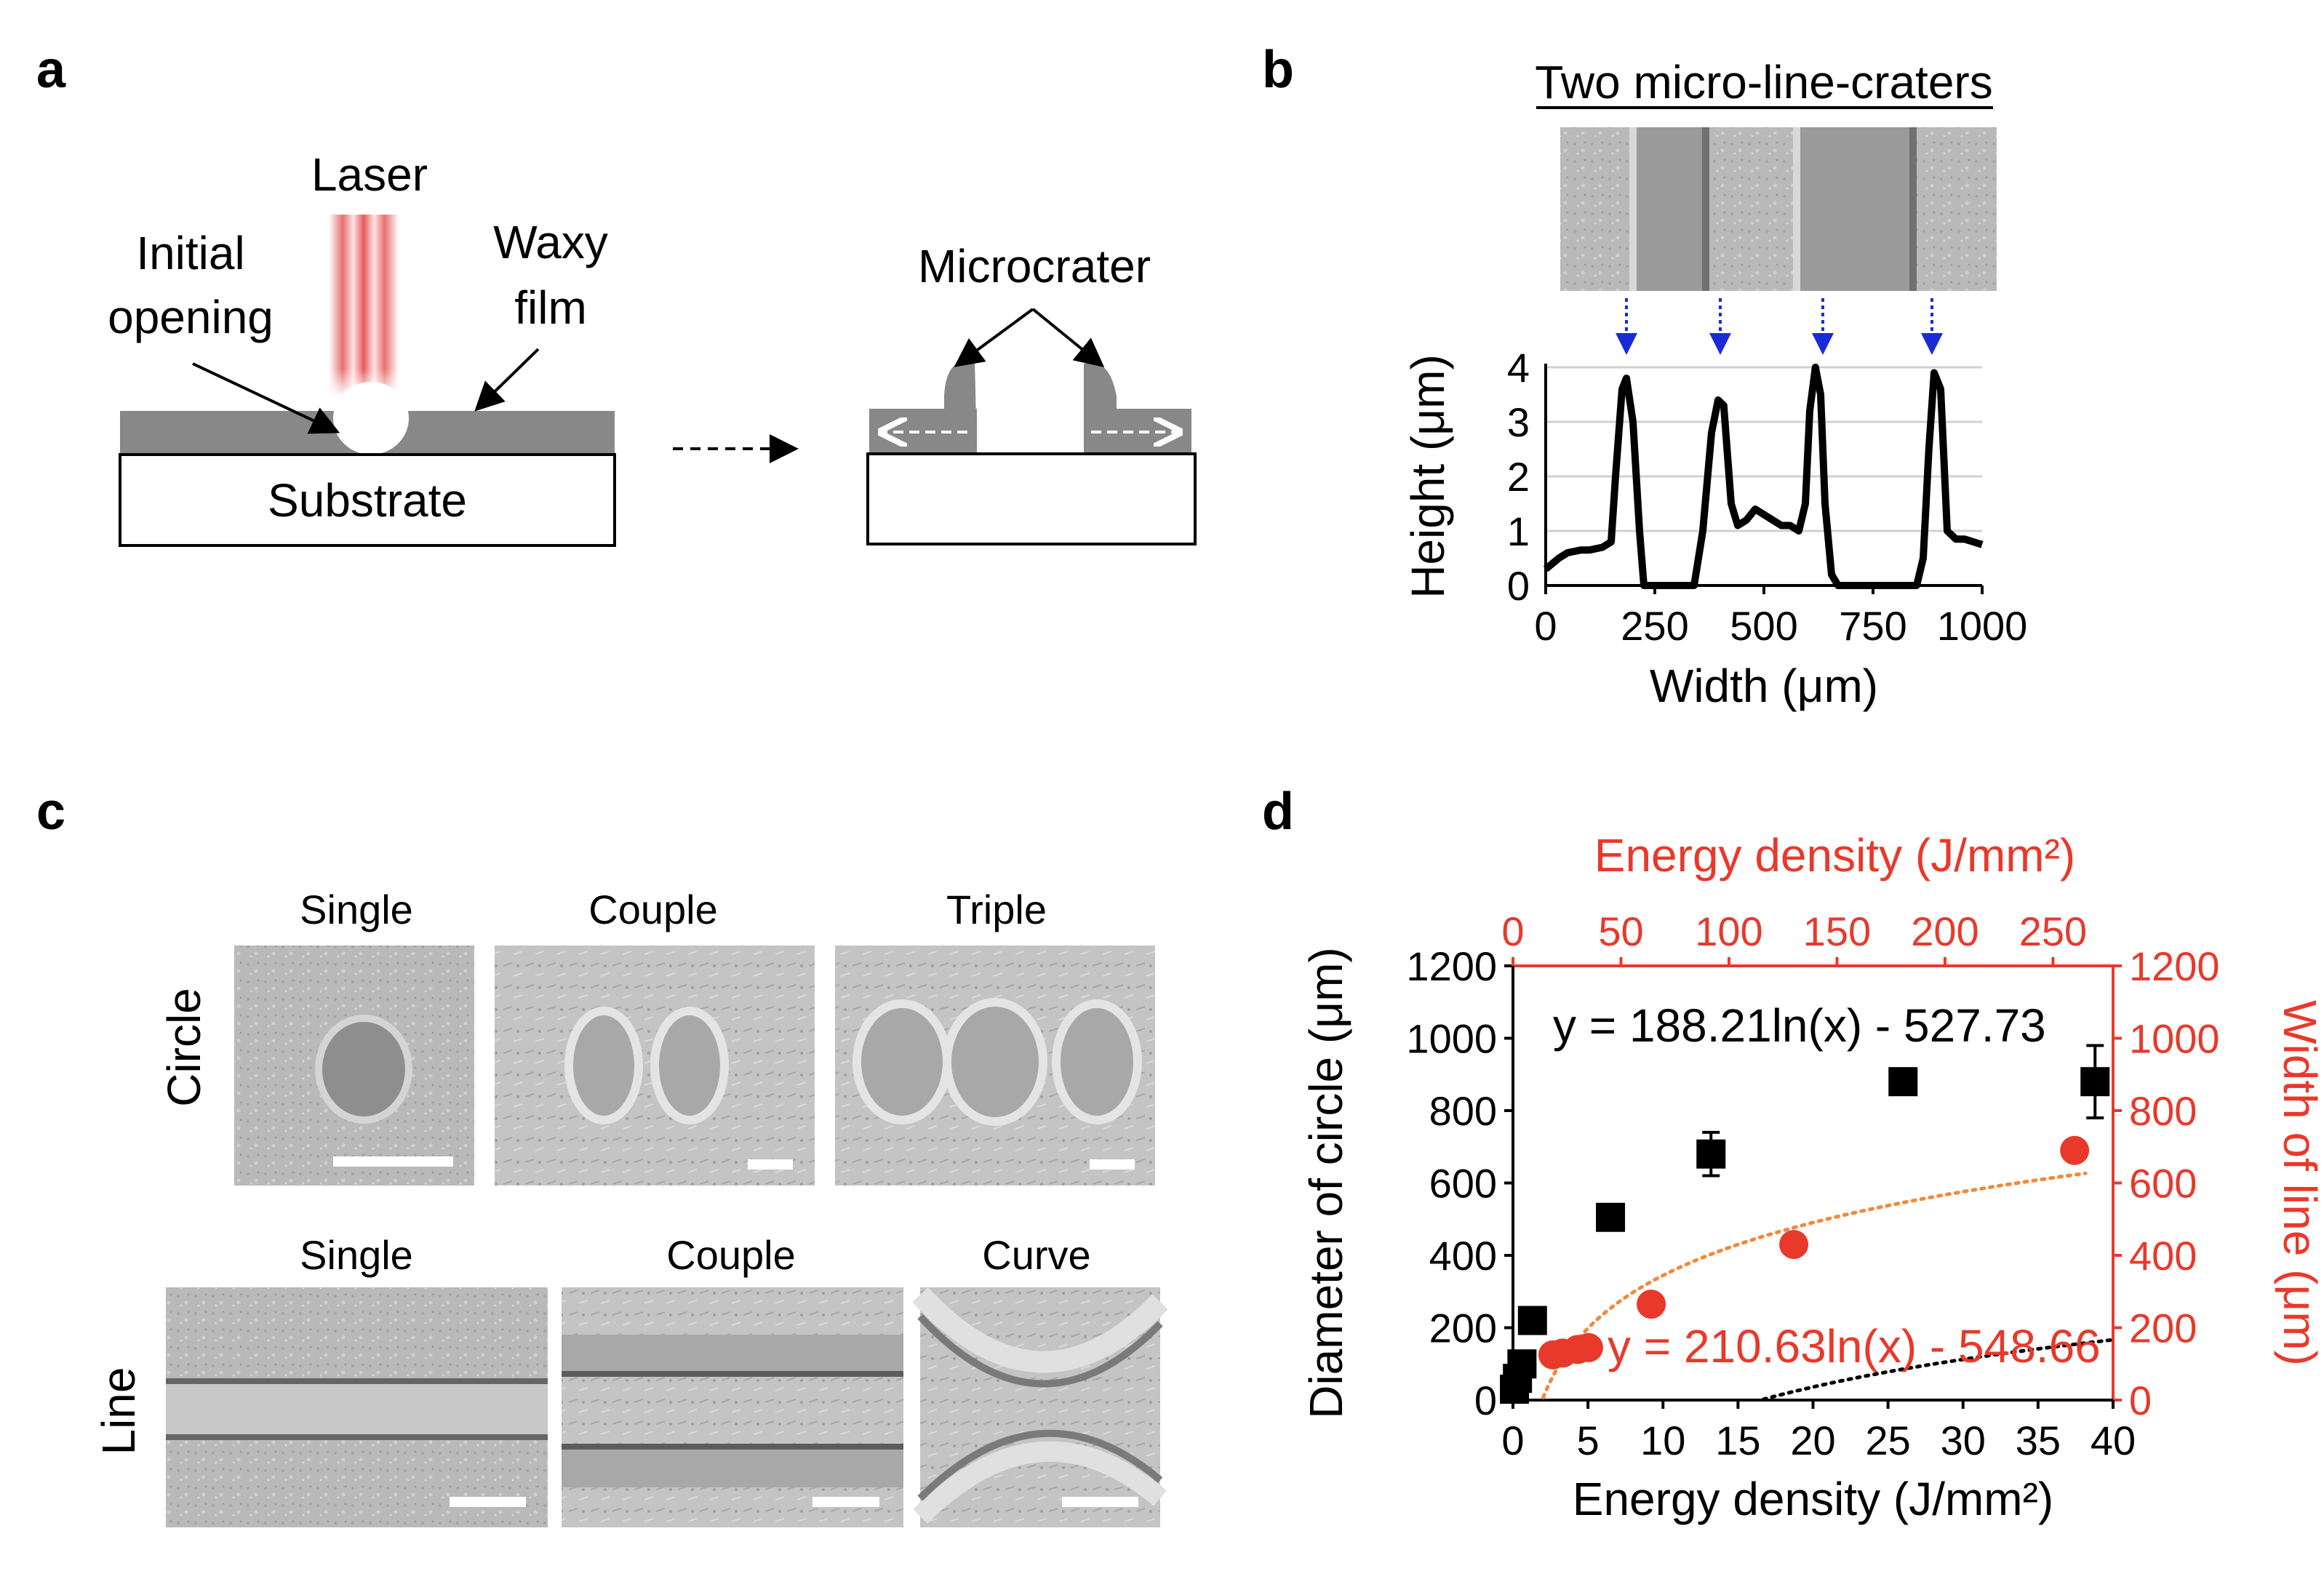 The width and height of the screenshot is (2324, 1587). I want to click on waxy-film-label-1: Waxy, so click(550, 242).